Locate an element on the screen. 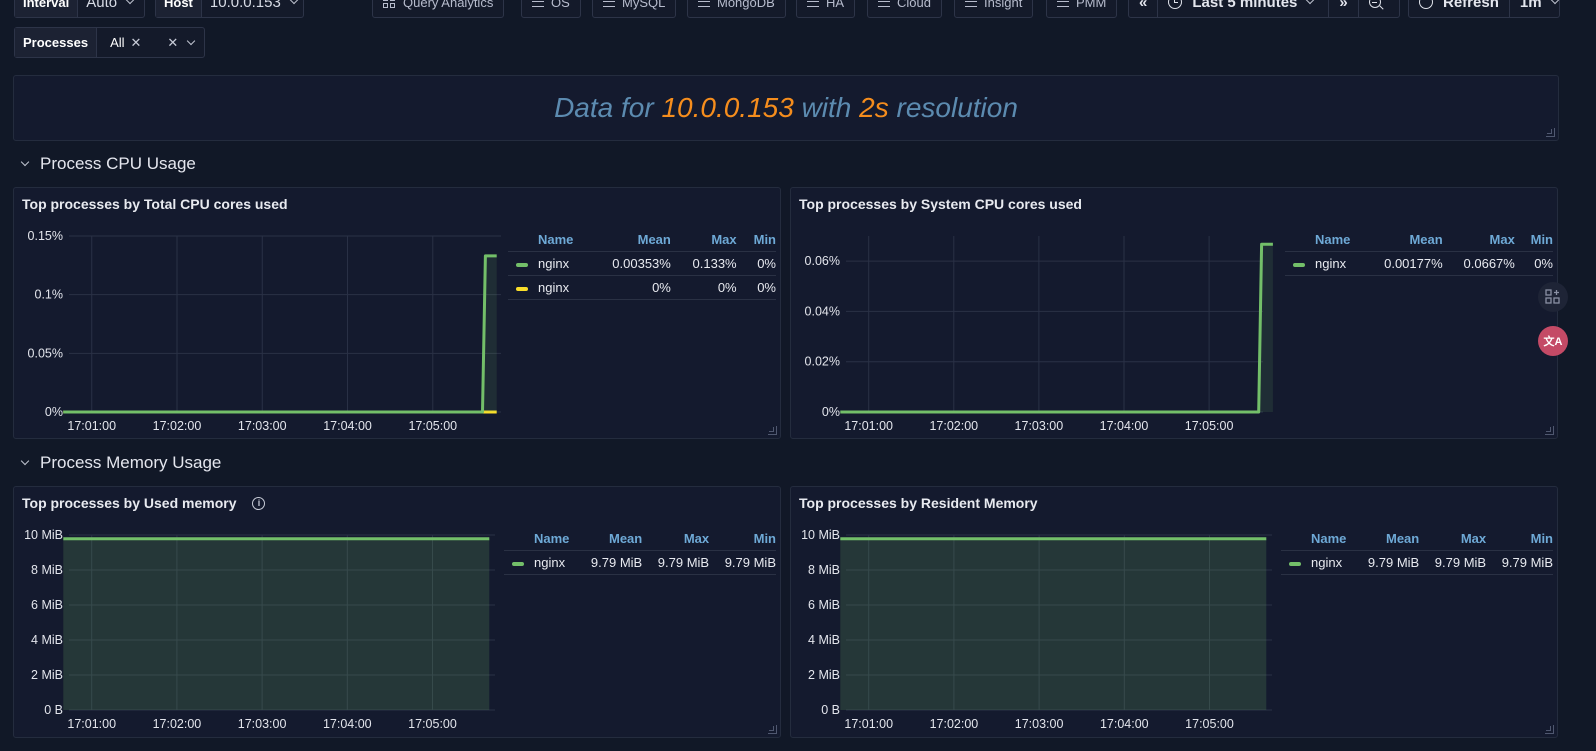 This screenshot has width=1596, height=751. time-range-picker: Last 5 minutes is located at coordinates (1244, 8).